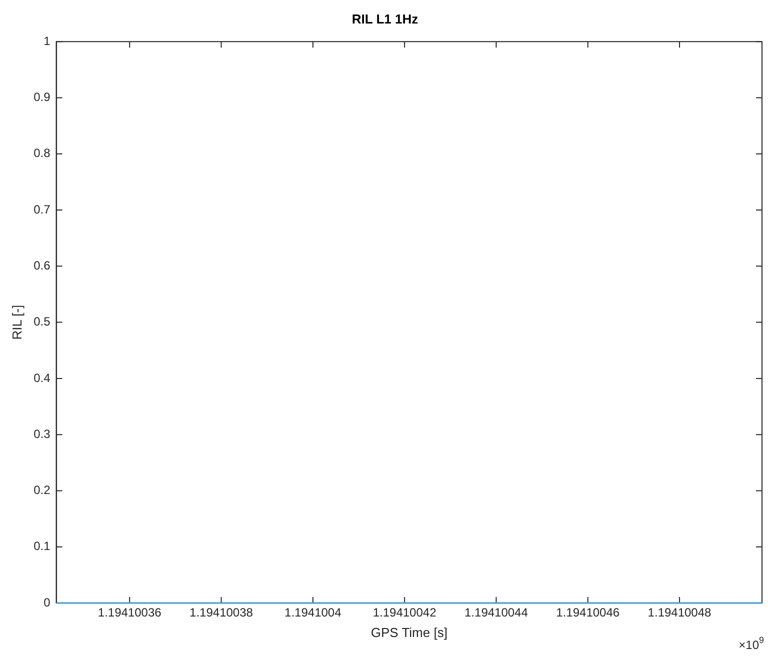  Describe the element at coordinates (16, 322) in the screenshot. I see `y-axis-title: RIL [-]` at that location.